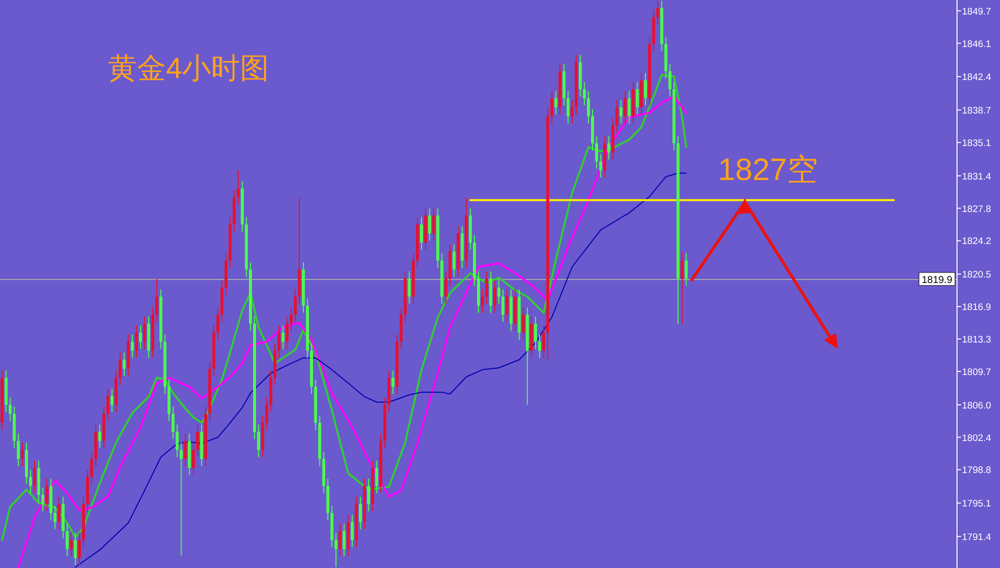 The height and width of the screenshot is (568, 1000). I want to click on y-tick-label: 1846.1, so click(977, 44).